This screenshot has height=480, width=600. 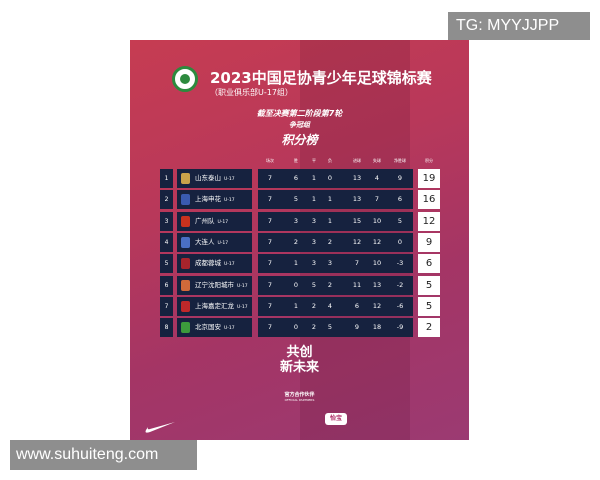 What do you see at coordinates (377, 178) in the screenshot?
I see `stat-ga: 4` at bounding box center [377, 178].